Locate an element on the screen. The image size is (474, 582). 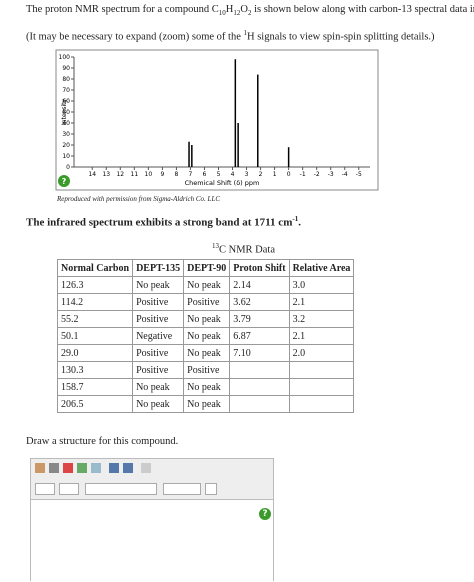
x-tick-label: 4 is located at coordinates (233, 174).